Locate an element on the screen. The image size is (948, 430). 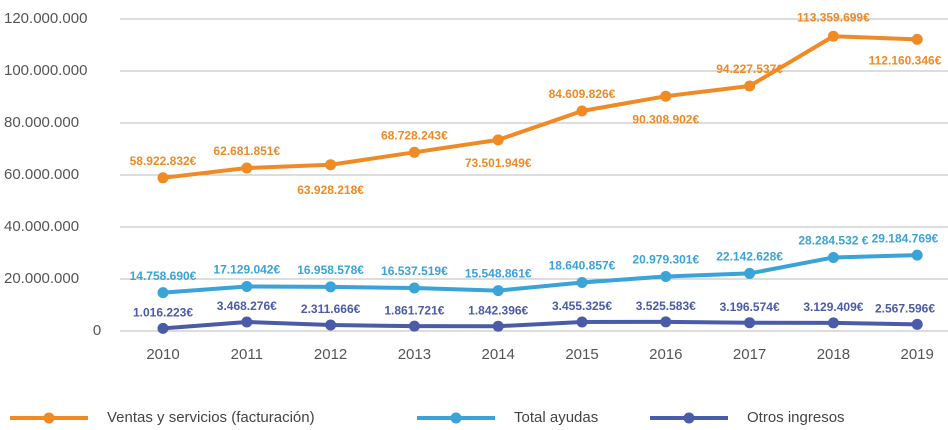
data-label: 16.537.519€ is located at coordinates (414, 271).